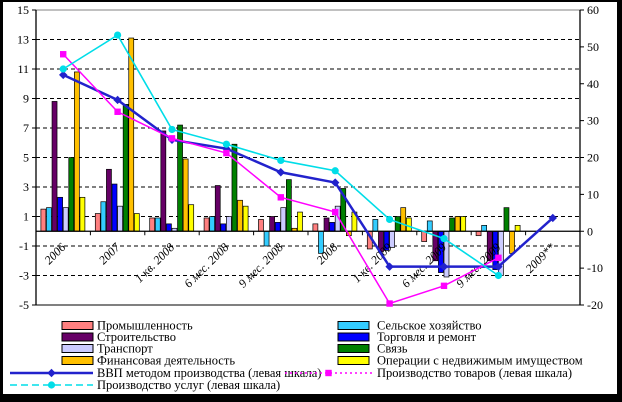 Image resolution: width=622 pixels, height=402 pixels. What do you see at coordinates (206, 265) in the screenshot?
I see `x-axis-category-label: 6 мес. 2008` at bounding box center [206, 265].